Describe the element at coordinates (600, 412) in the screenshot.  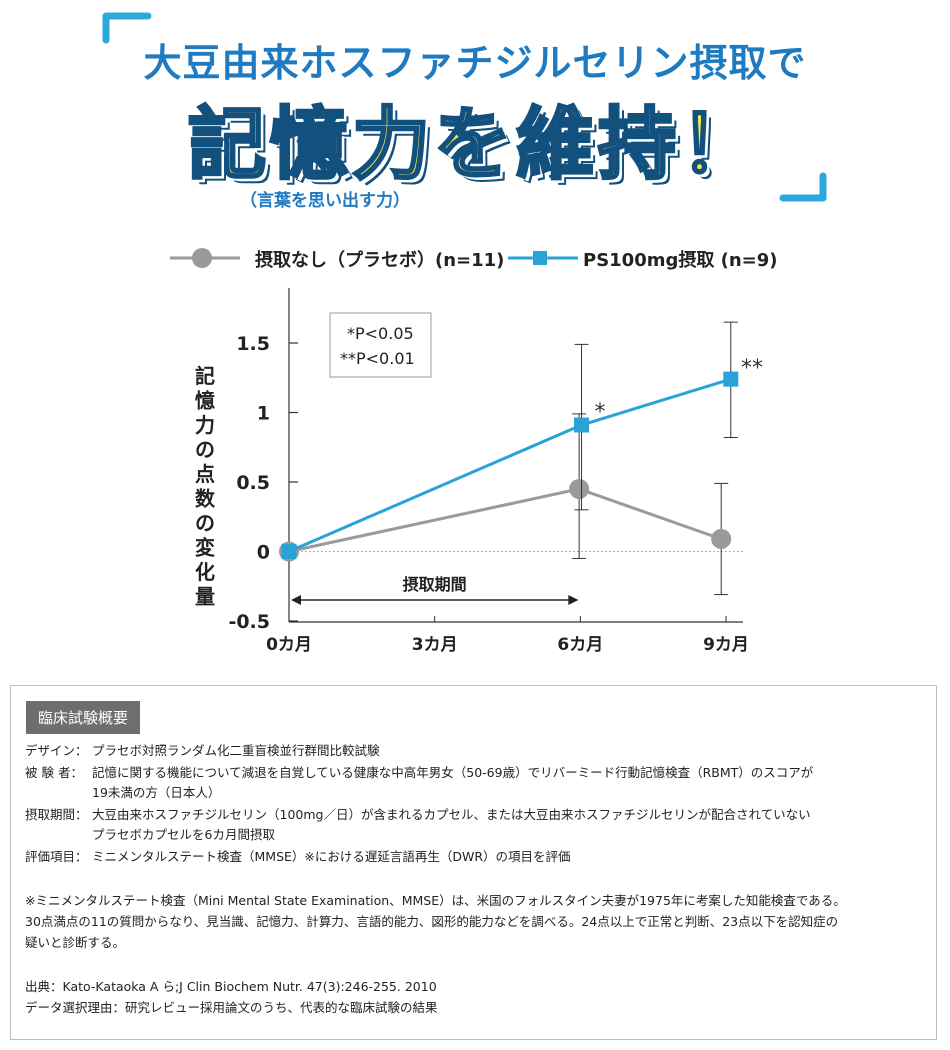
I see `significance-star-6m: *` at that location.